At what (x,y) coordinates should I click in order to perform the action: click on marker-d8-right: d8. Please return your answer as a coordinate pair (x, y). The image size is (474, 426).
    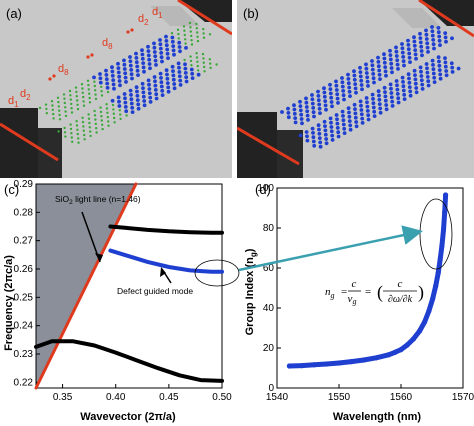
    Looking at the image, I should click on (107, 44).